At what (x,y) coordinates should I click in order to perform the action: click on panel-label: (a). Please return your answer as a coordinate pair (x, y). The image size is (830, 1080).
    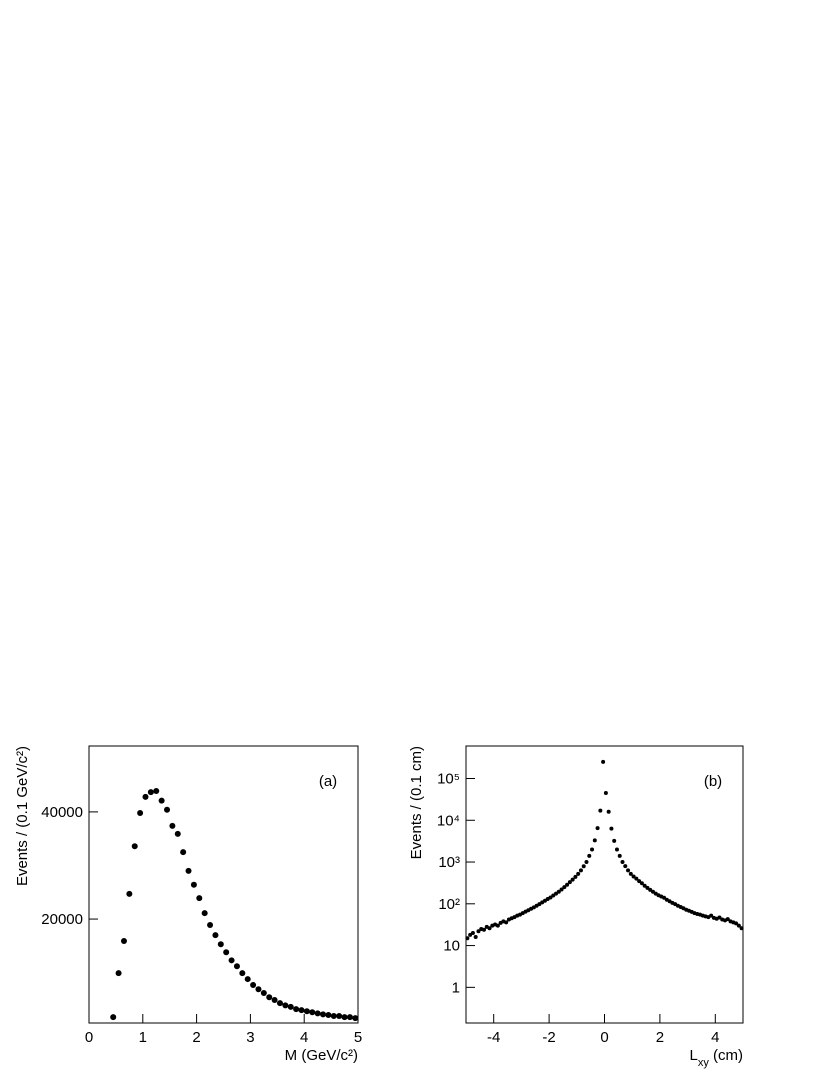
    Looking at the image, I should click on (328, 781).